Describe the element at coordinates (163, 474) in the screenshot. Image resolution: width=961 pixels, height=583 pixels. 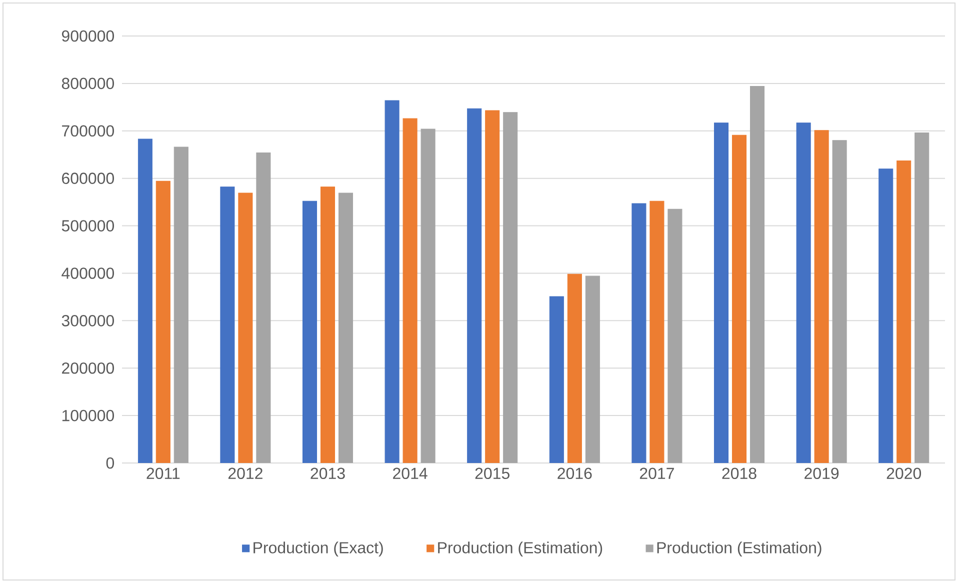
I see `x-tick-label: 2011` at that location.